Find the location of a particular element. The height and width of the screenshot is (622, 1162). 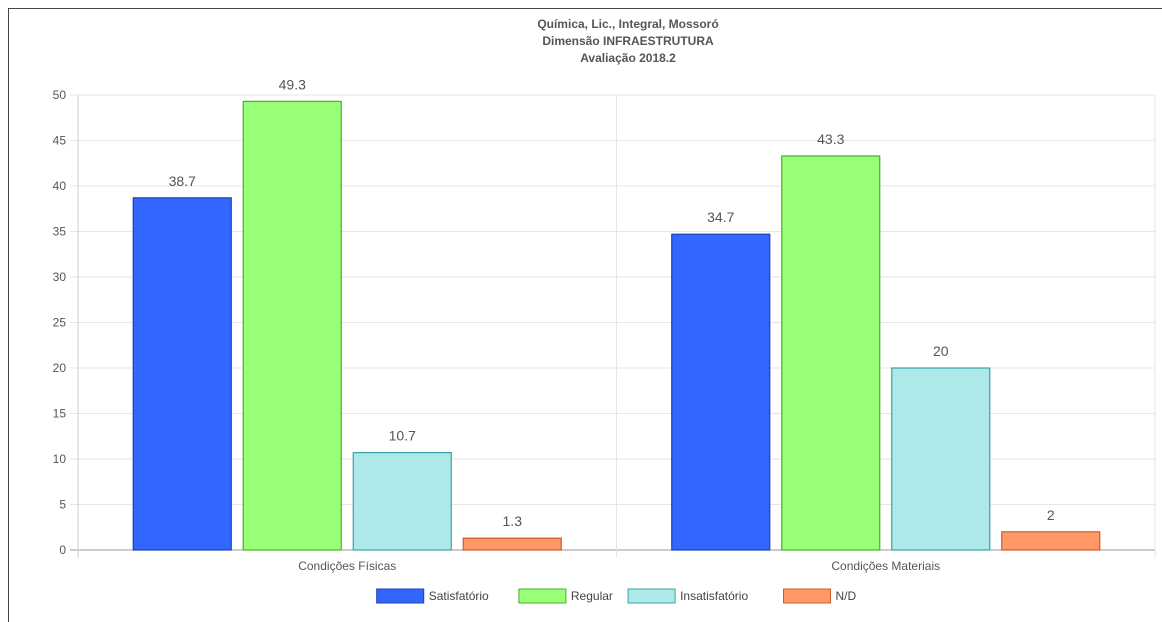

legend-label: Regular is located at coordinates (592, 596).